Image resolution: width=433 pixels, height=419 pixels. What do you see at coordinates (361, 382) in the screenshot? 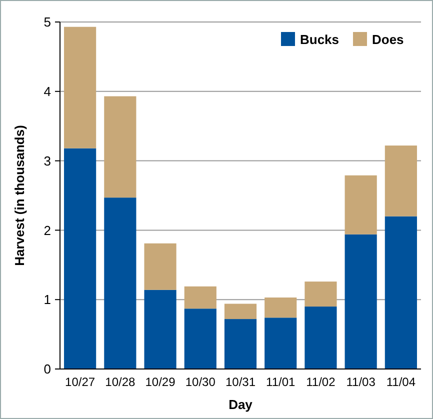
I see `x-tick-label: 11/03` at bounding box center [361, 382].